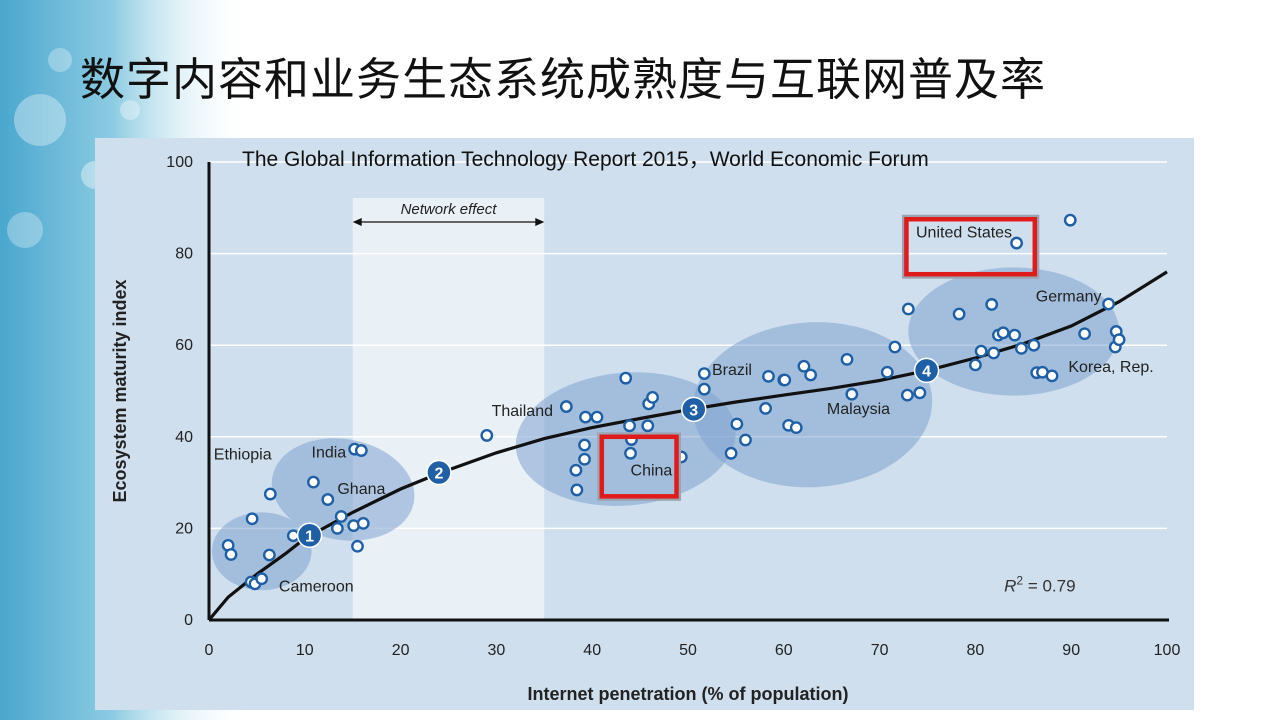 The width and height of the screenshot is (1280, 720). Describe the element at coordinates (732, 370) in the screenshot. I see `country-label: Brazil` at that location.